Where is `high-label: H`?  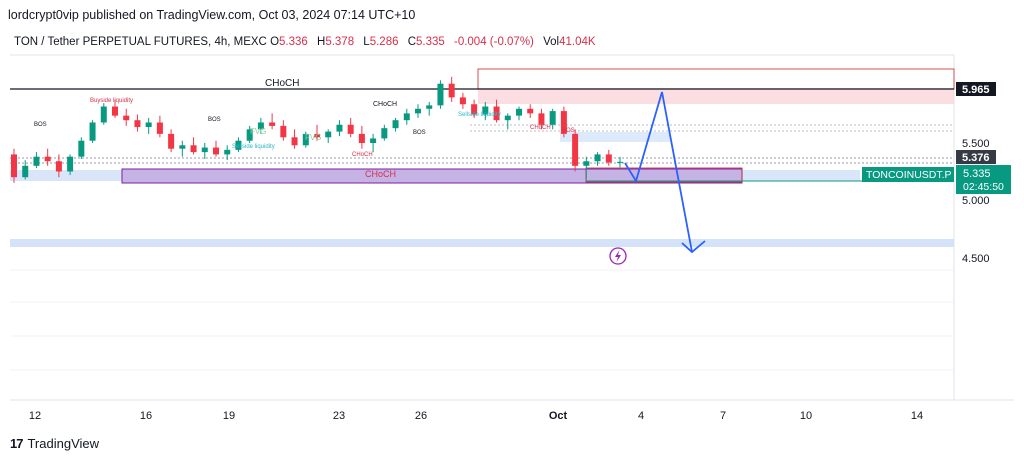 high-label: H is located at coordinates (321, 42).